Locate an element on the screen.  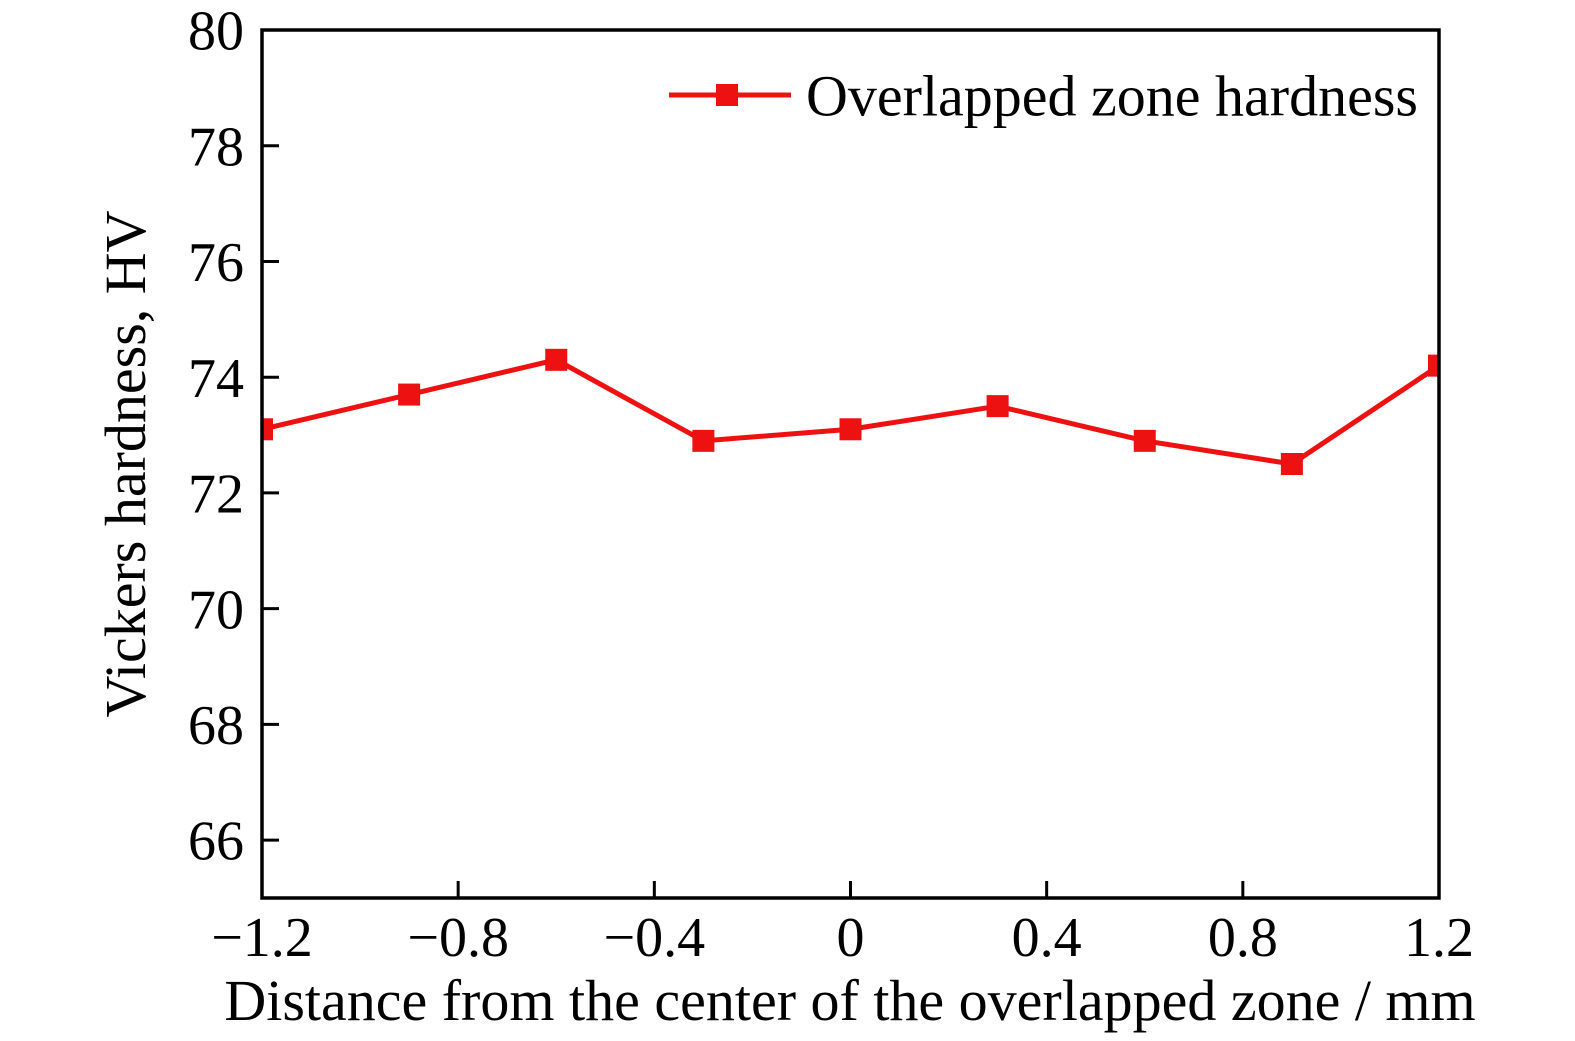
x-tick-label: −0.8 is located at coordinates (458, 938).